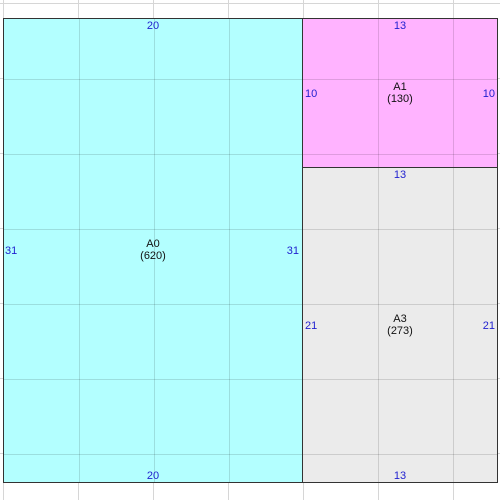 This screenshot has width=500, height=500. I want to click on dim-top-a1: 13, so click(400, 26).